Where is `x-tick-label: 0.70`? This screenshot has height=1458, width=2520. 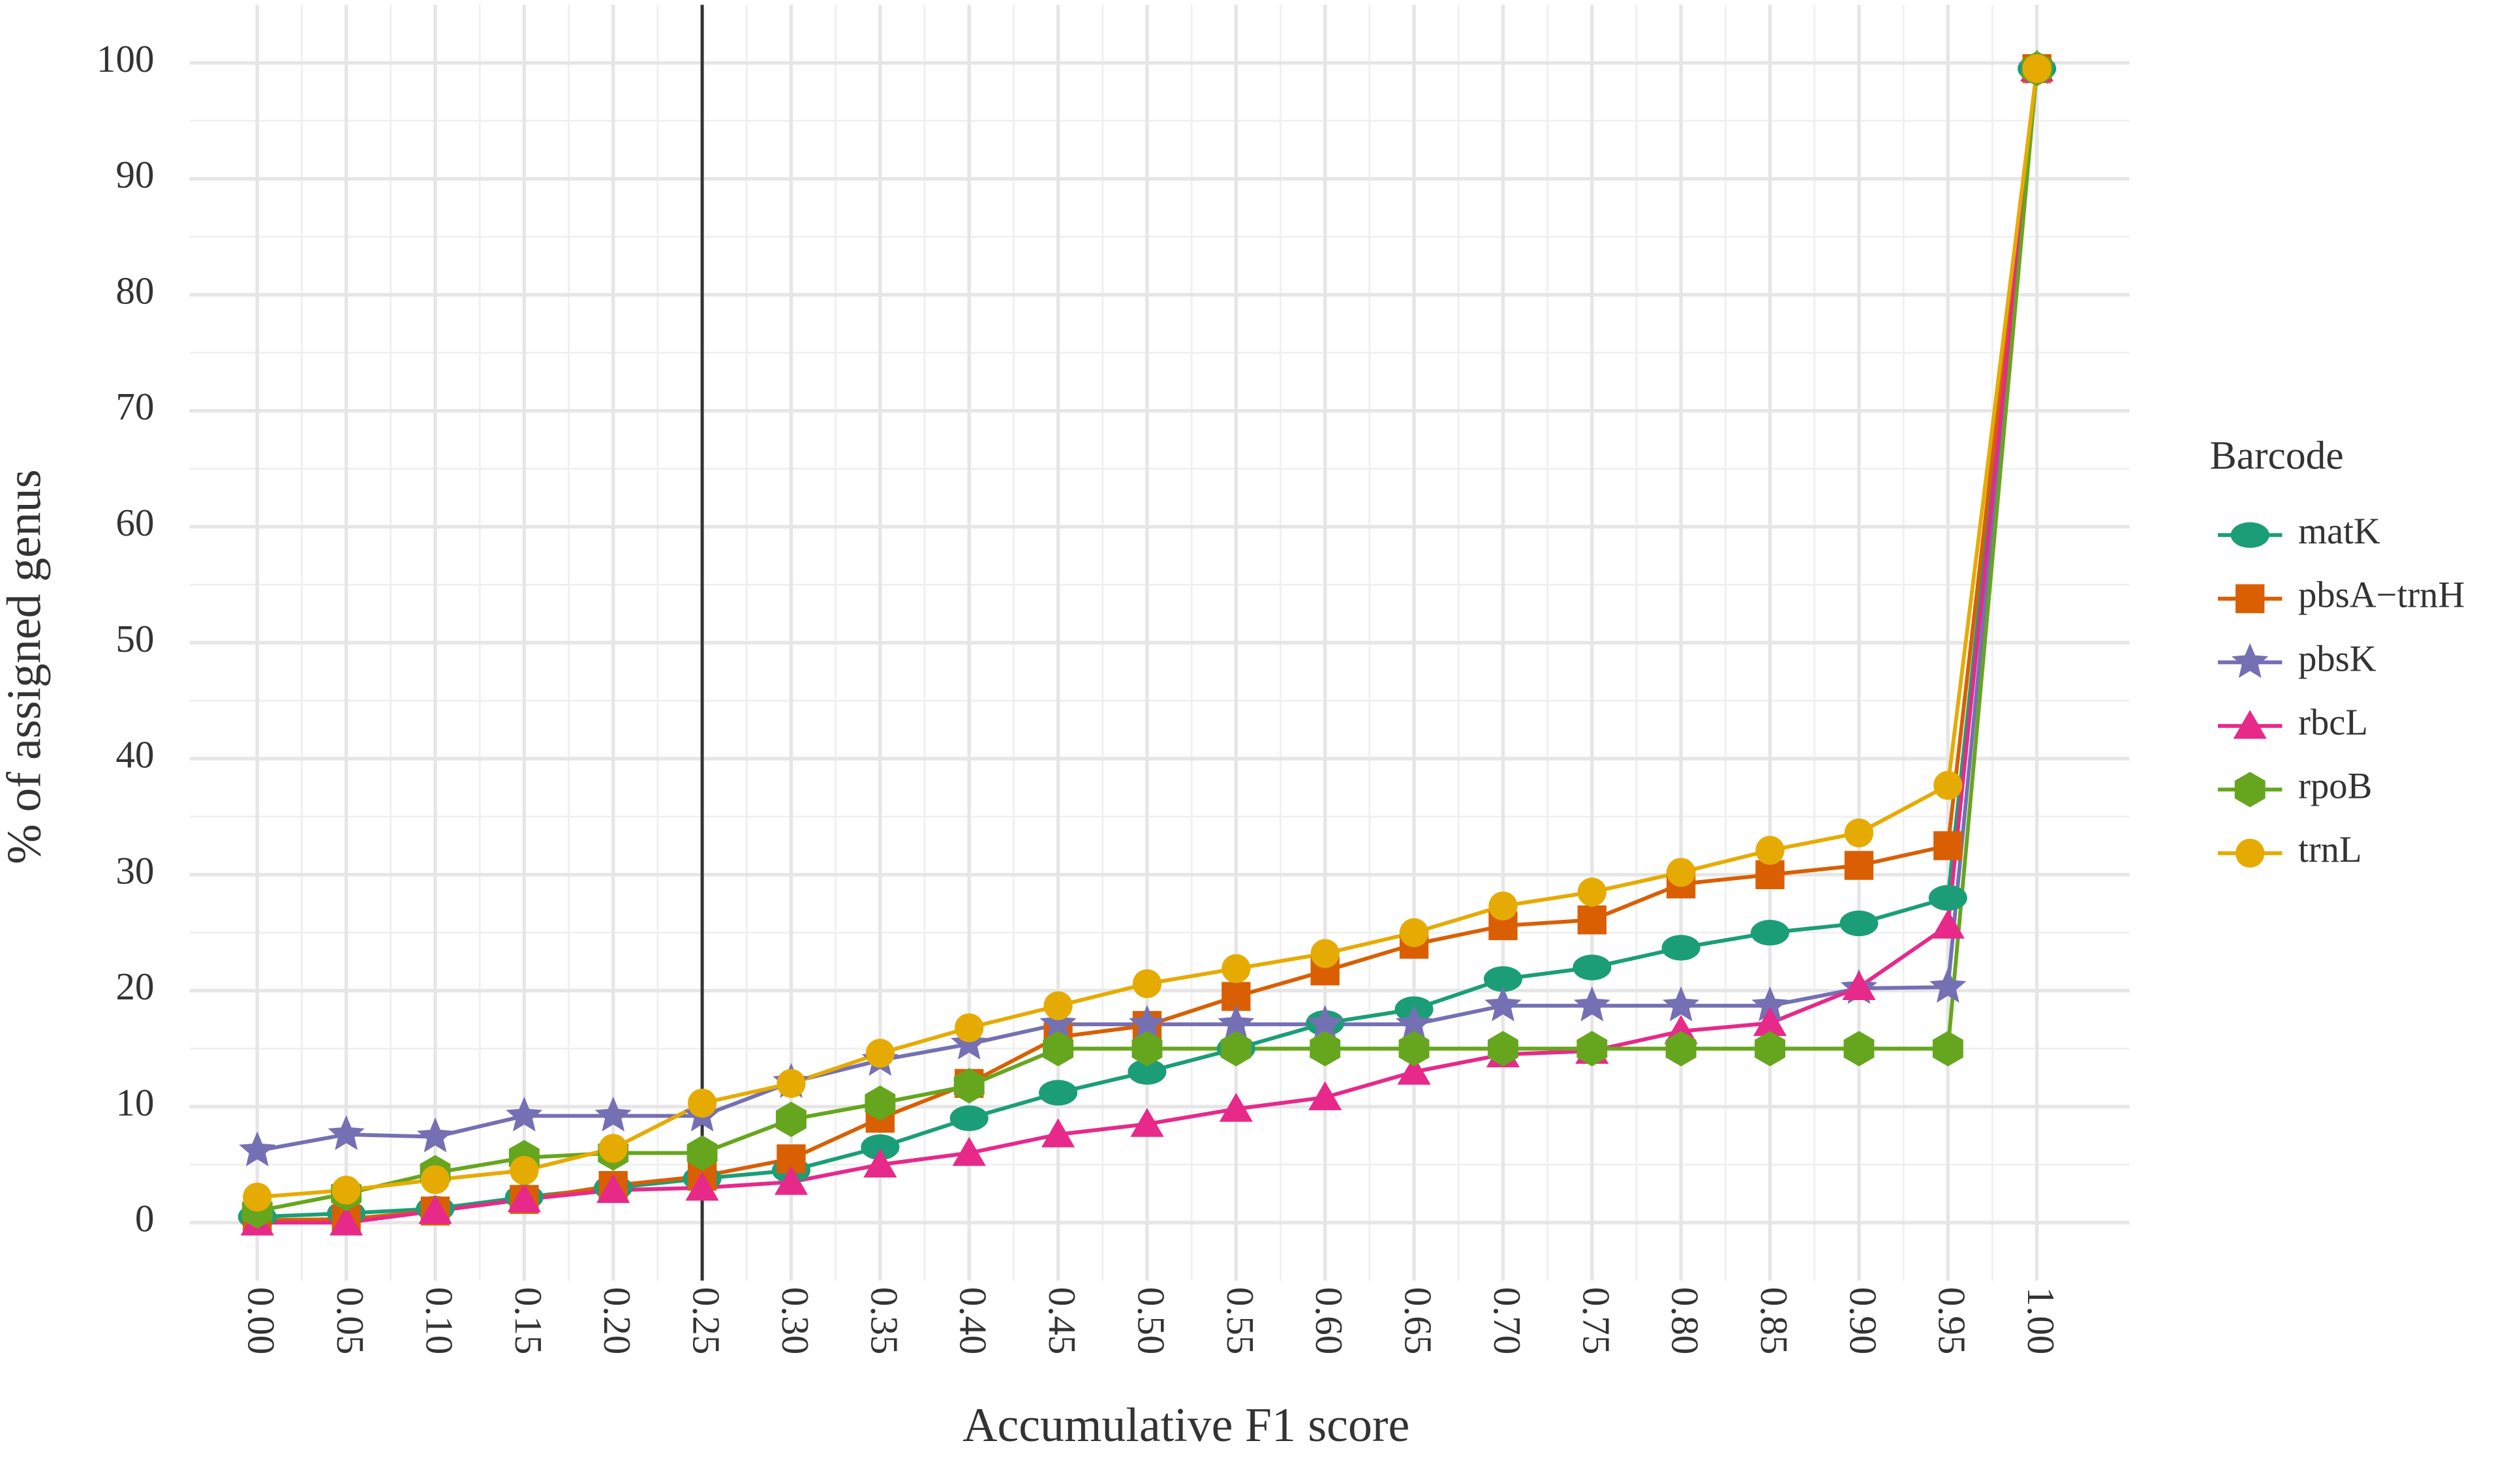
x-tick-label: 0.70 is located at coordinates (1507, 1321).